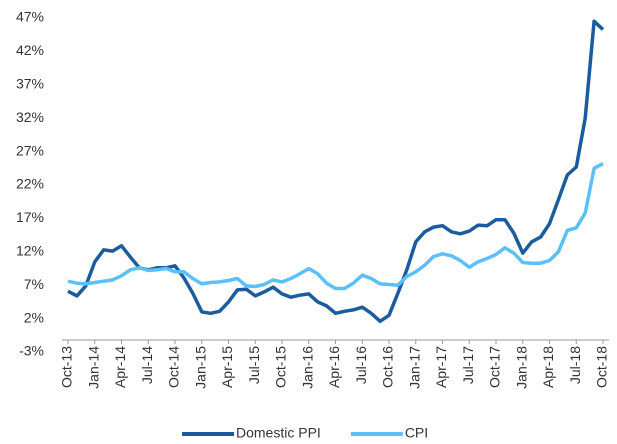 This screenshot has width=617, height=444. What do you see at coordinates (602, 367) in the screenshot?
I see `x-tick-label: Oct-18` at bounding box center [602, 367].